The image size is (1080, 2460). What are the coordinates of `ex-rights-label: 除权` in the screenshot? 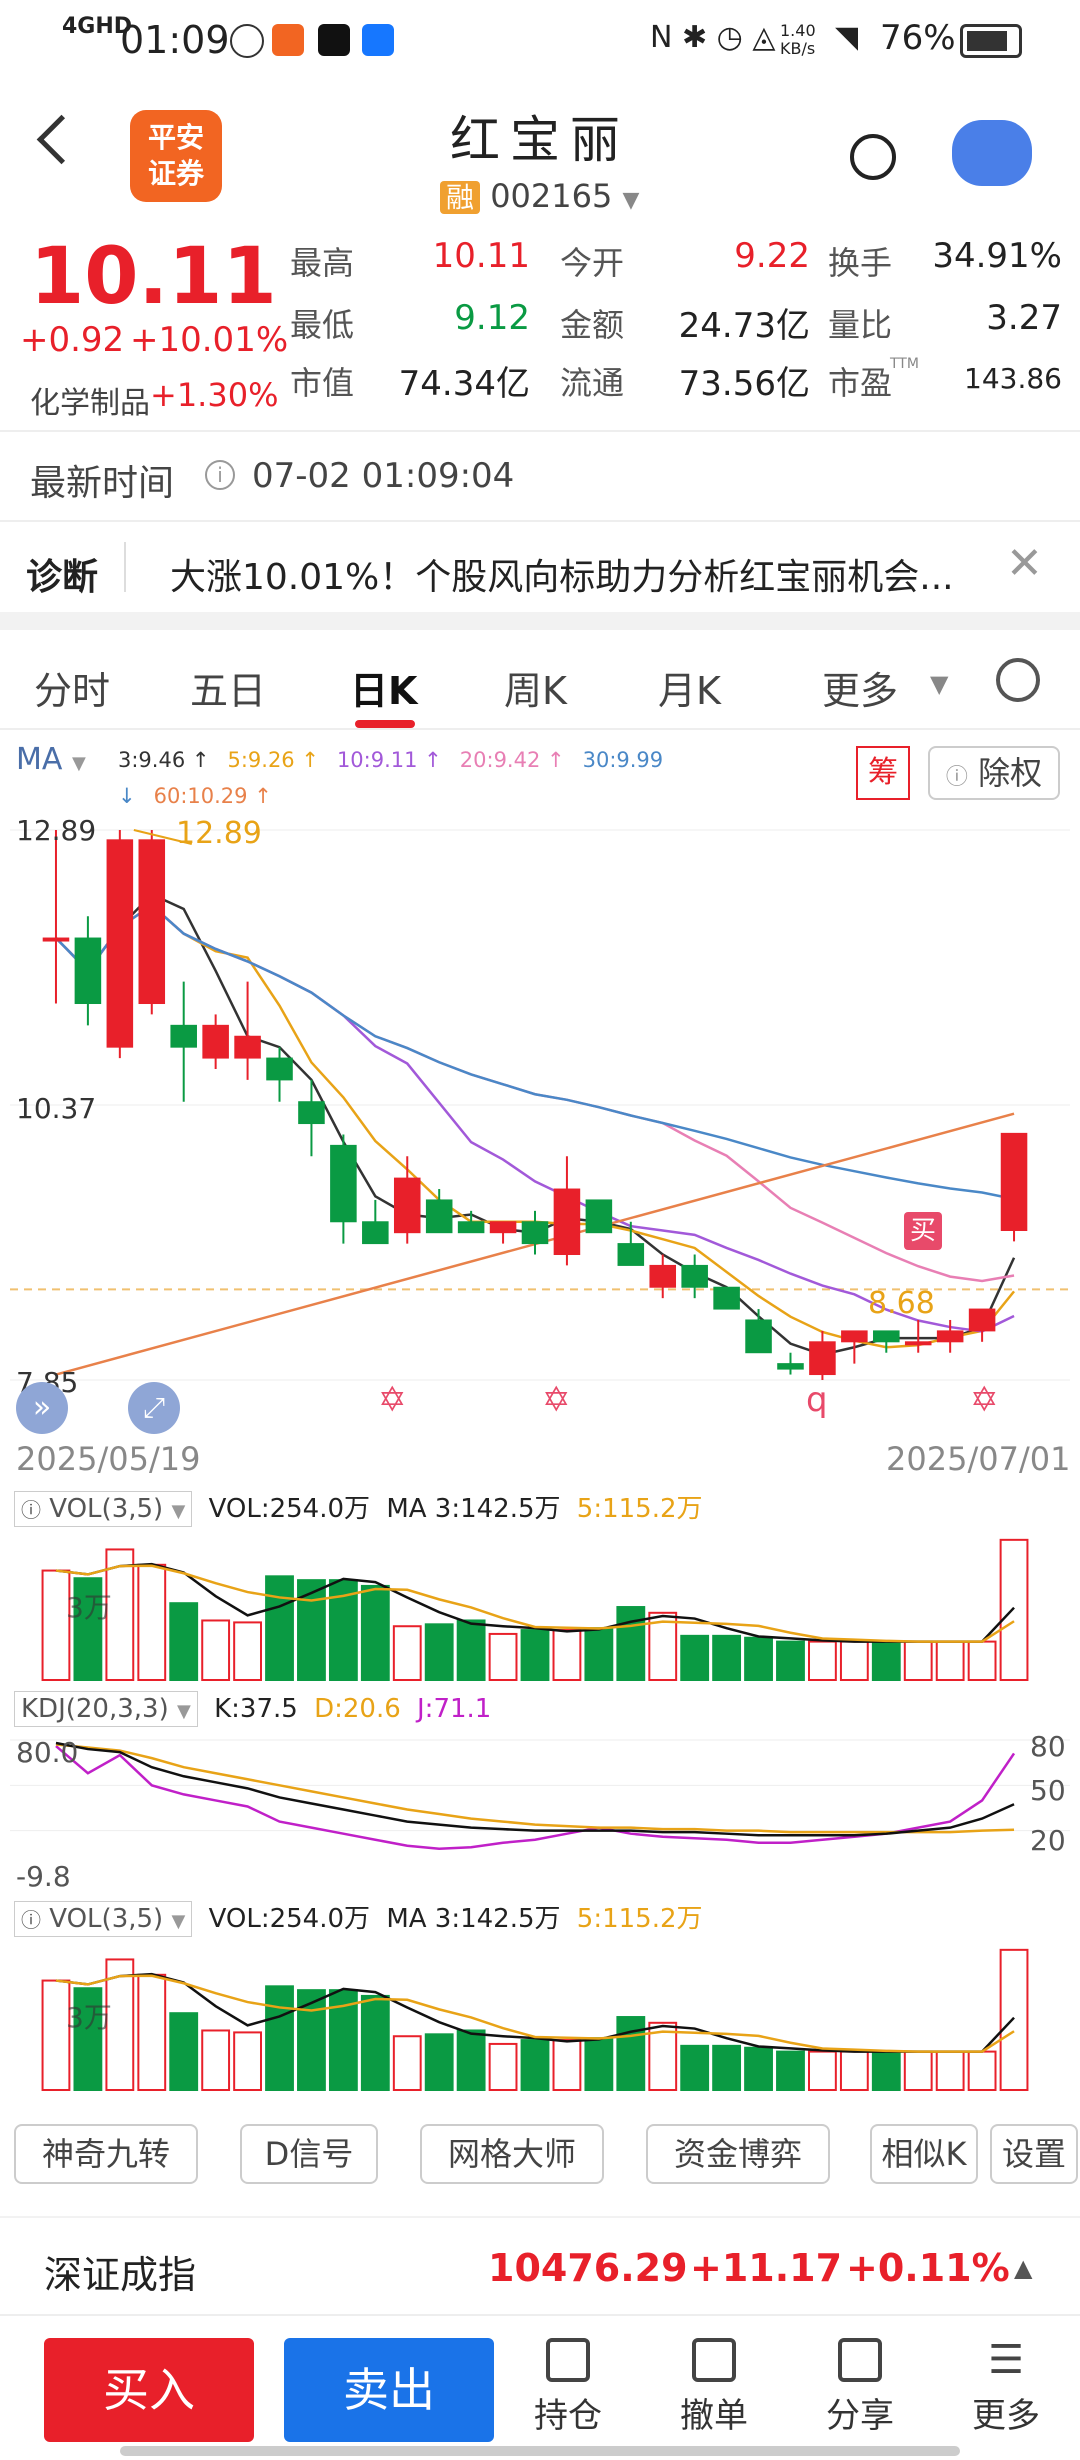 It's located at (1010, 773).